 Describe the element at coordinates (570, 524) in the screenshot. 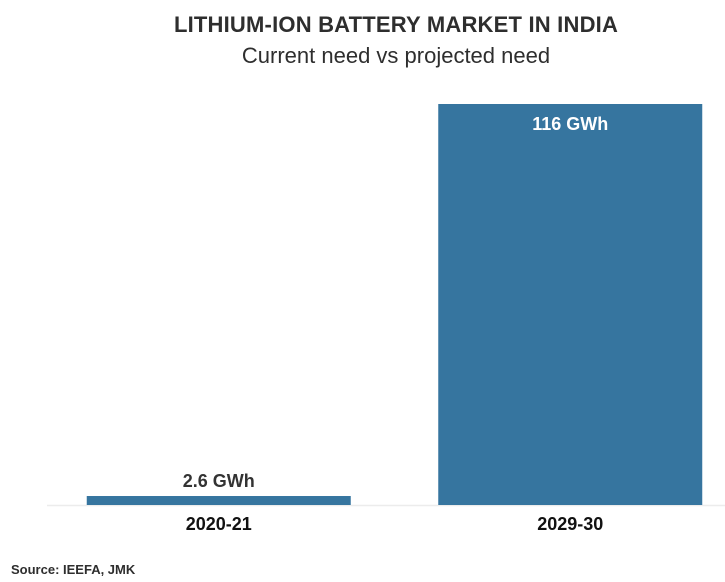

I see `x-tick-label-2029-30: 2029-30` at that location.